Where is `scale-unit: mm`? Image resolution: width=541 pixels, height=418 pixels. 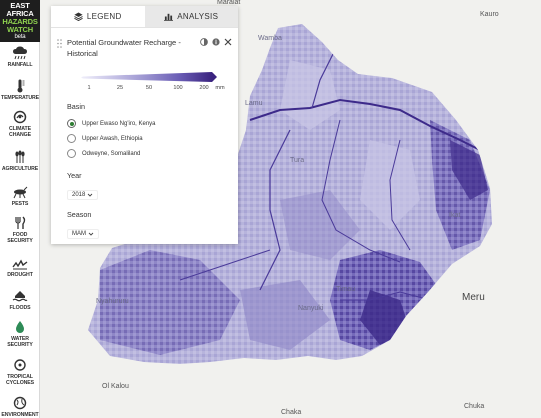
scale-unit: mm is located at coordinates (220, 88).